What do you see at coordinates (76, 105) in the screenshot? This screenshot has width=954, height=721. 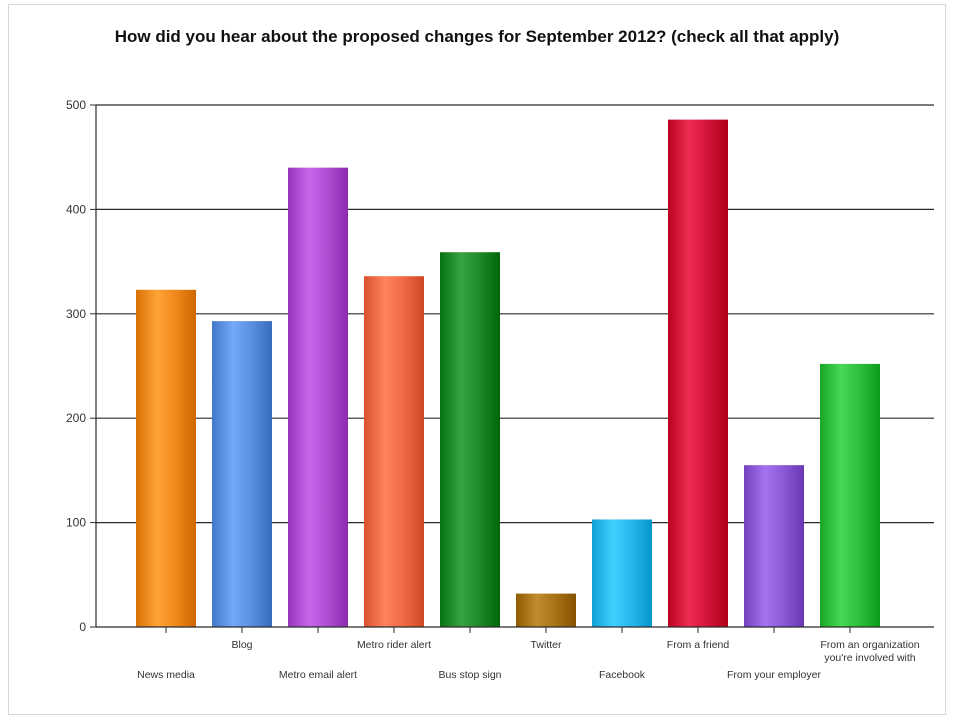 I see `y-tick-label: 500` at bounding box center [76, 105].